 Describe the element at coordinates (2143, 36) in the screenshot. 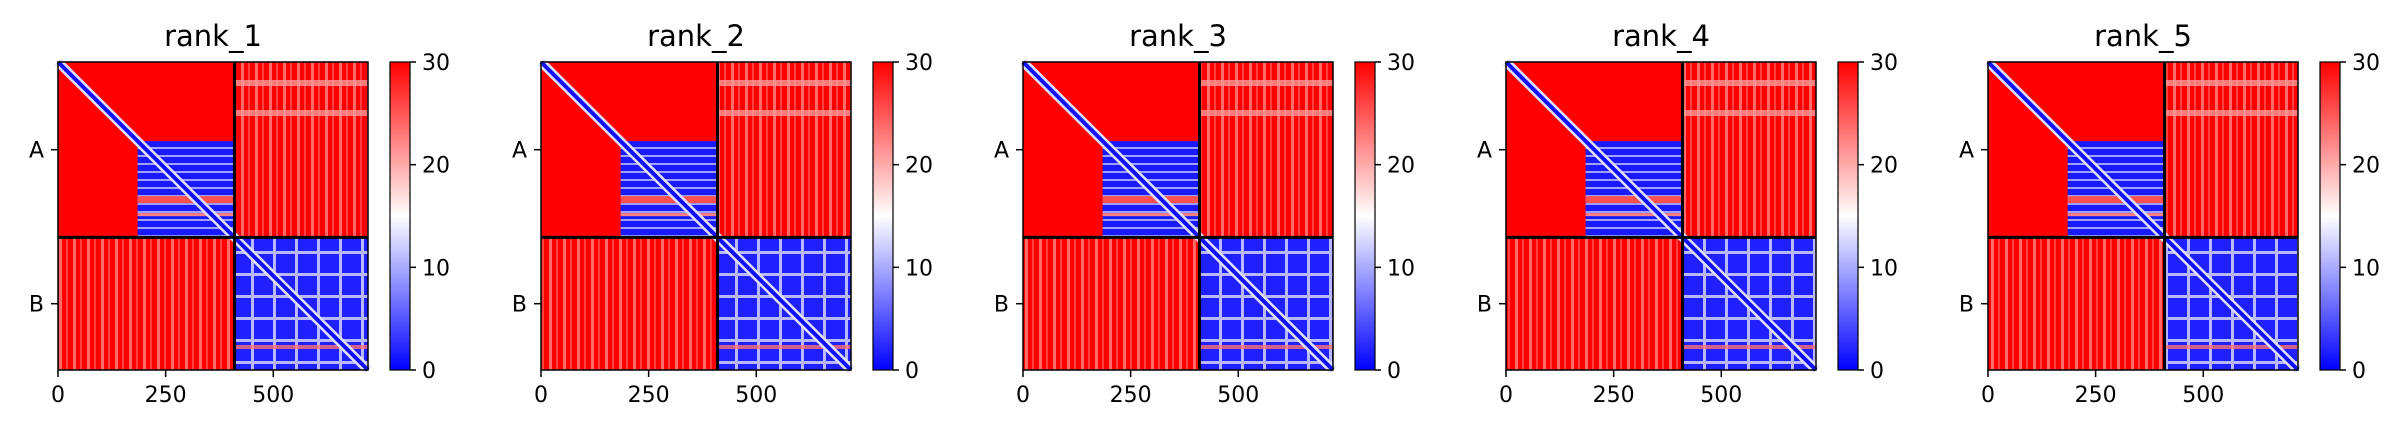

I see `panel-title: rank_5` at that location.